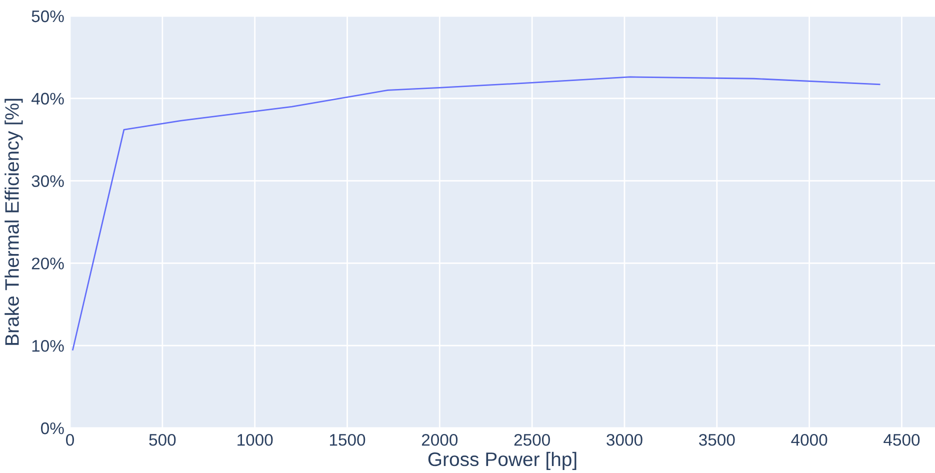 This screenshot has height=473, width=935. I want to click on x-tick-label: 3500, so click(717, 440).